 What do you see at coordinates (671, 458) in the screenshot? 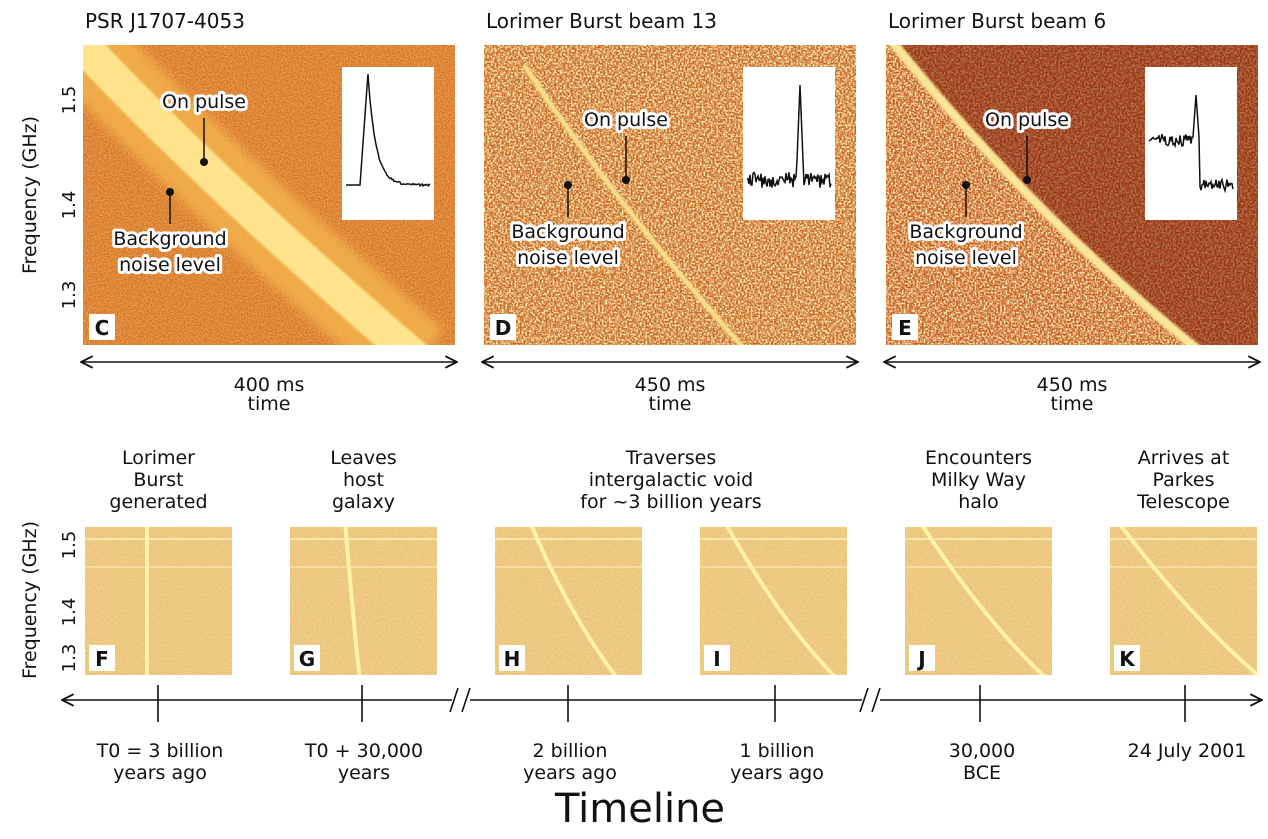
I see `stage-caption: Traverses` at bounding box center [671, 458].